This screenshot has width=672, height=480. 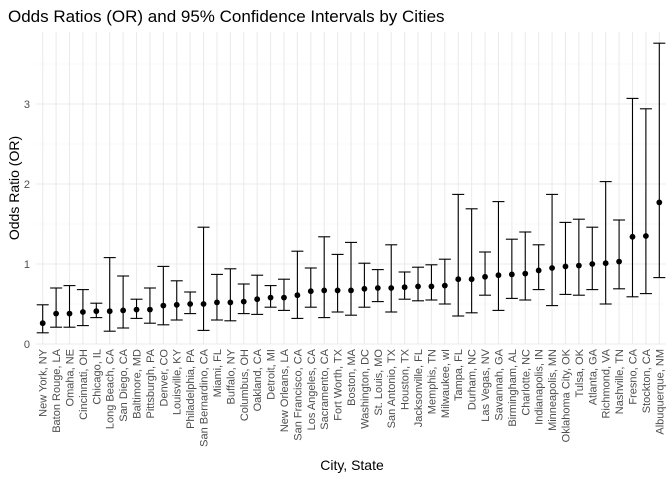 What do you see at coordinates (473, 379) in the screenshot?
I see `x-tick-label: Durham, NC` at bounding box center [473, 379].